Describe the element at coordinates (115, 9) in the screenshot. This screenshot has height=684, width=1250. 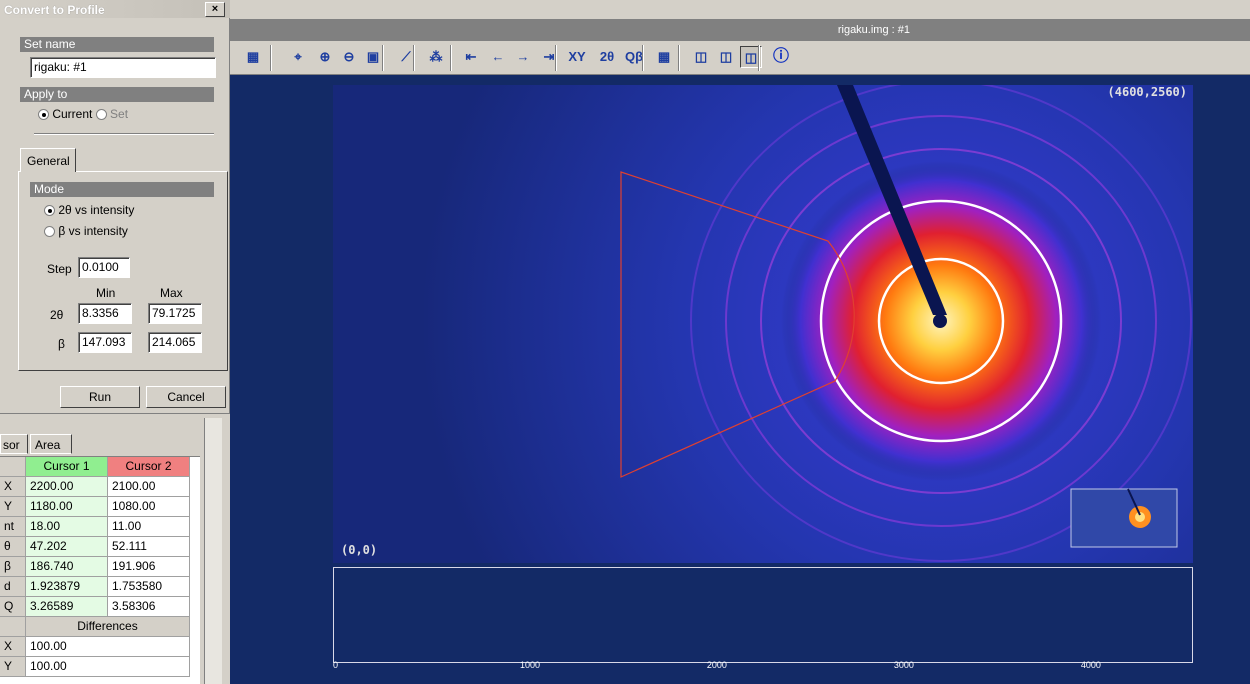
I see `dialog-title: Convert to Profile` at that location.